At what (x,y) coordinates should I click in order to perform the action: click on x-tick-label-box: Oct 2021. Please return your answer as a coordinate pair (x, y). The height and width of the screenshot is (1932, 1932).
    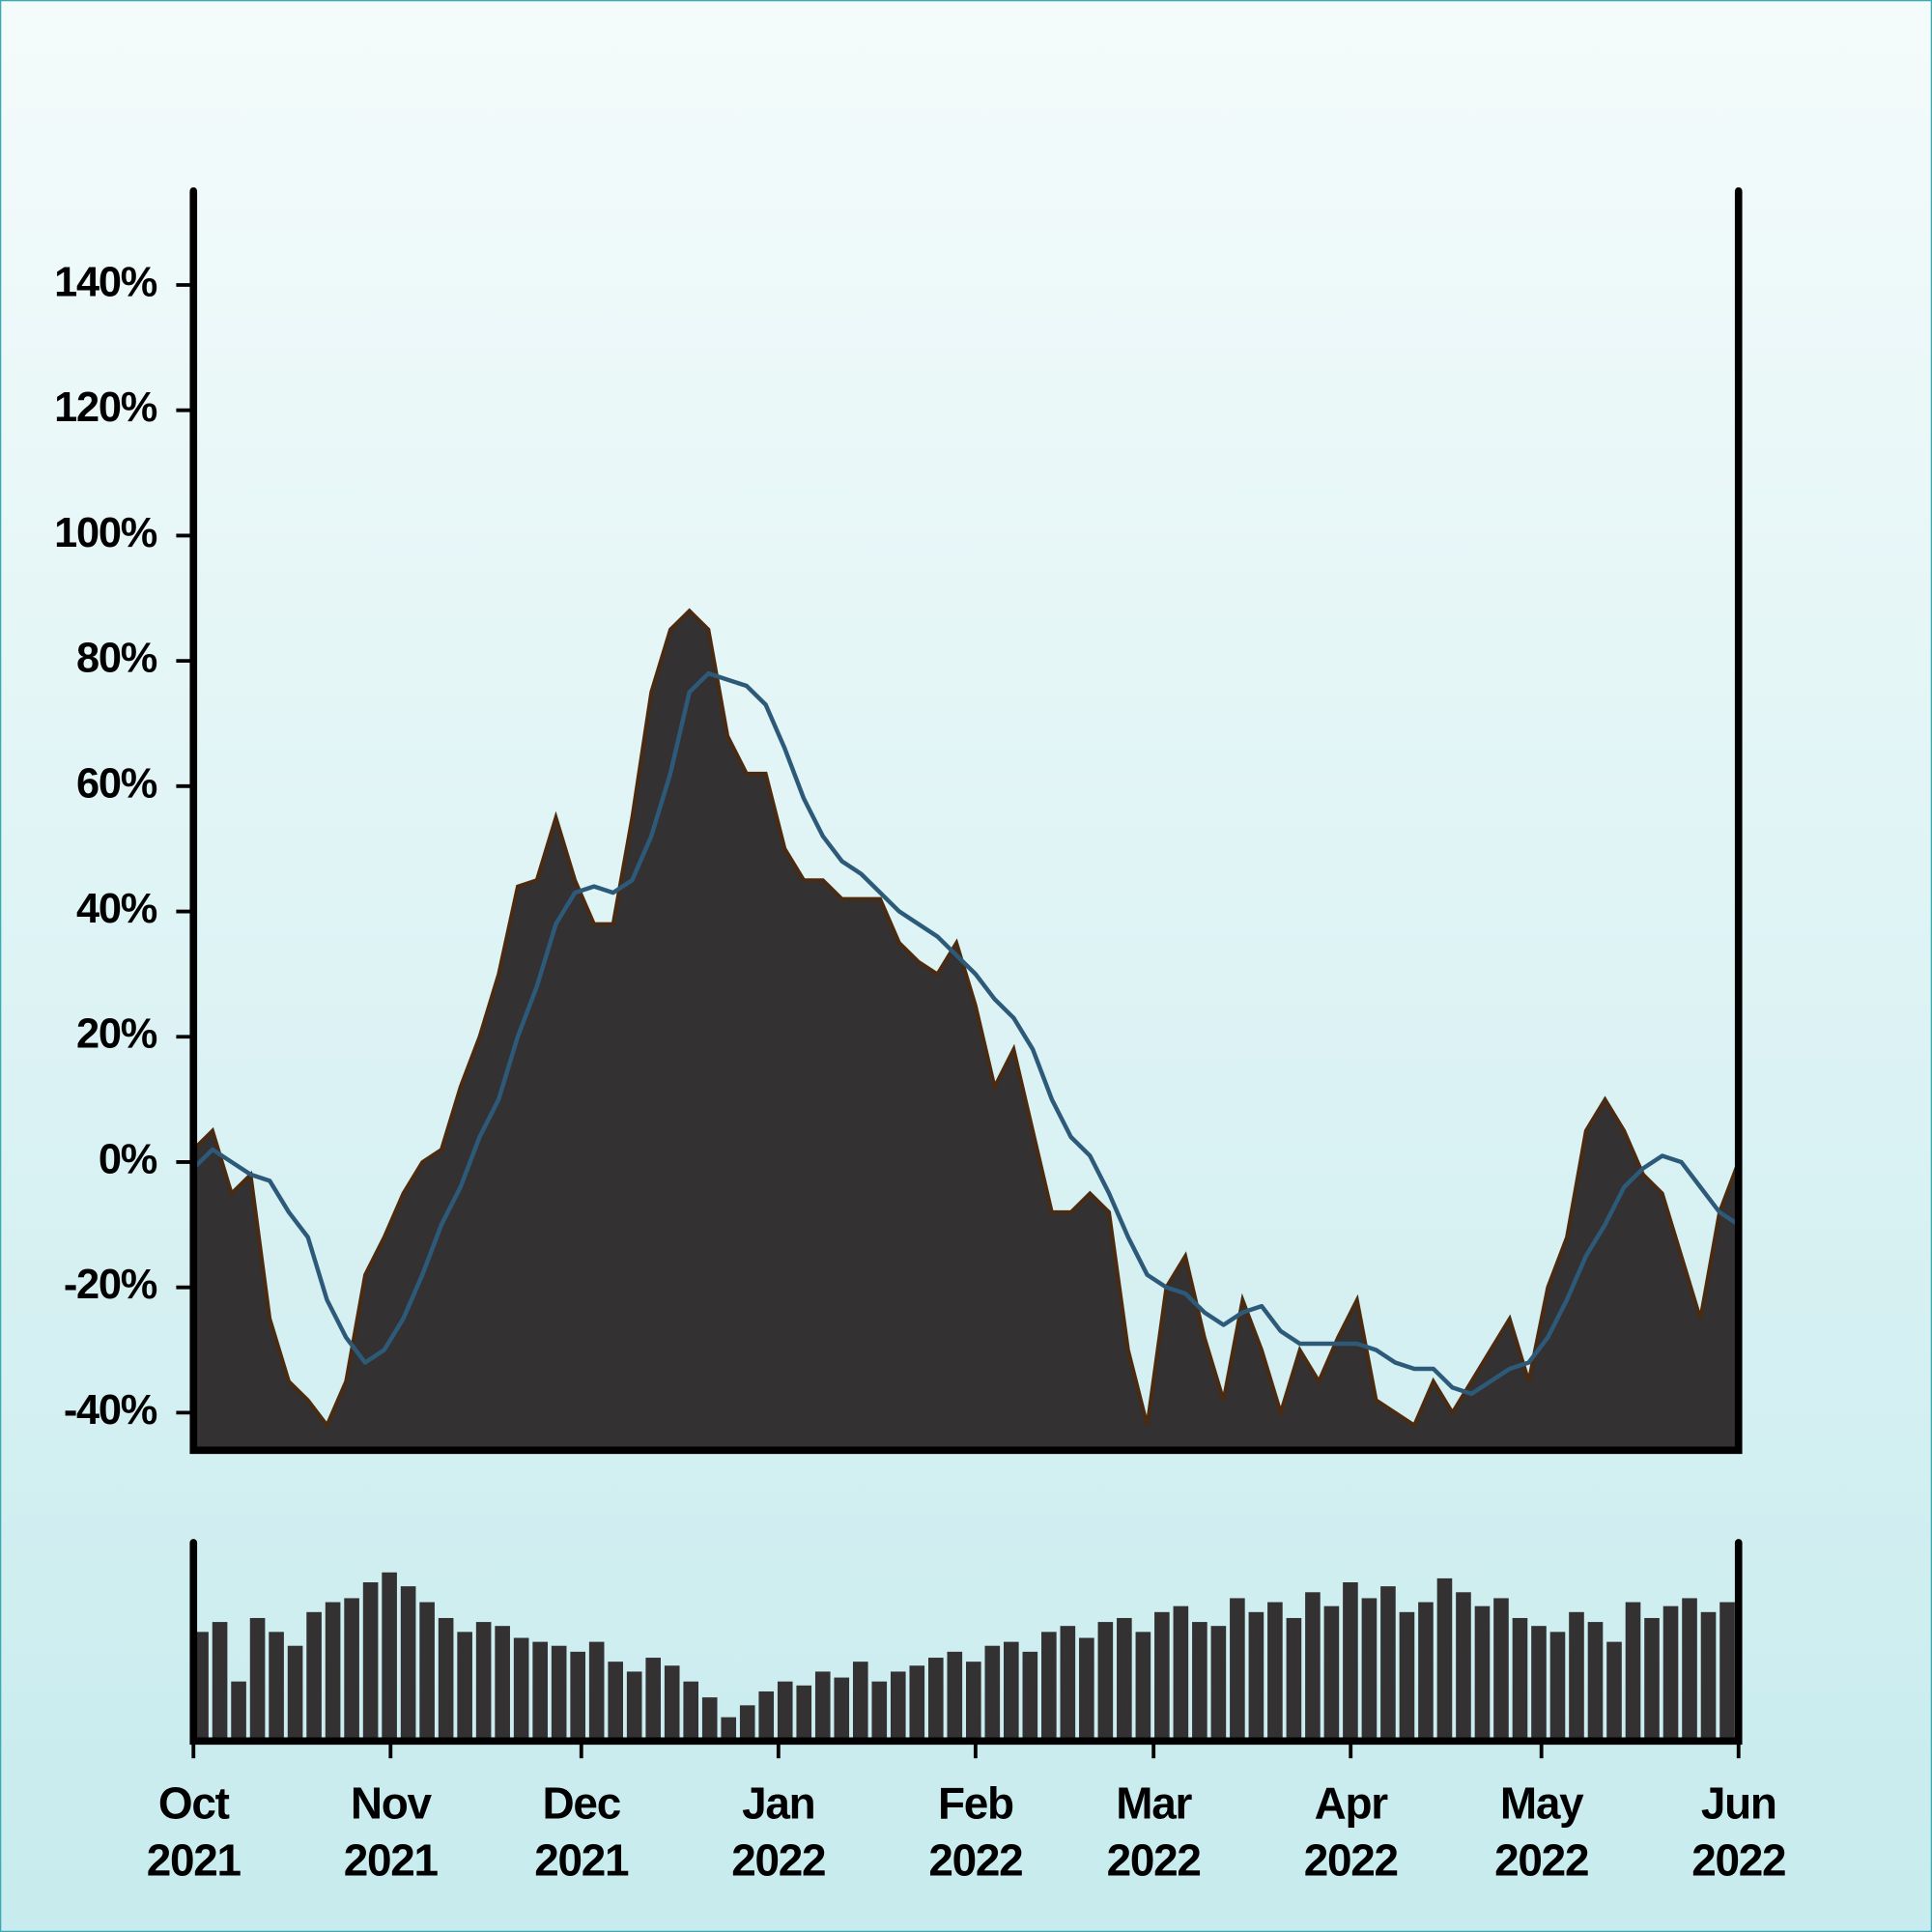
    Looking at the image, I should click on (194, 1831).